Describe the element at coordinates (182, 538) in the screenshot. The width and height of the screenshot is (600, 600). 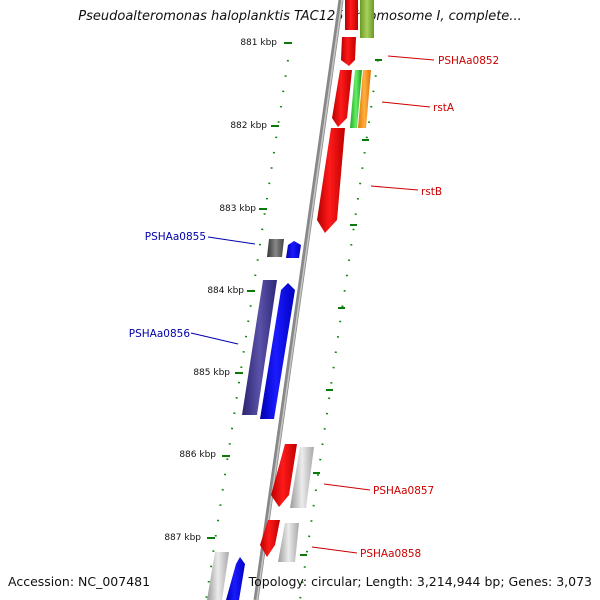
I see `tick-label-887: 887 kbp` at that location.